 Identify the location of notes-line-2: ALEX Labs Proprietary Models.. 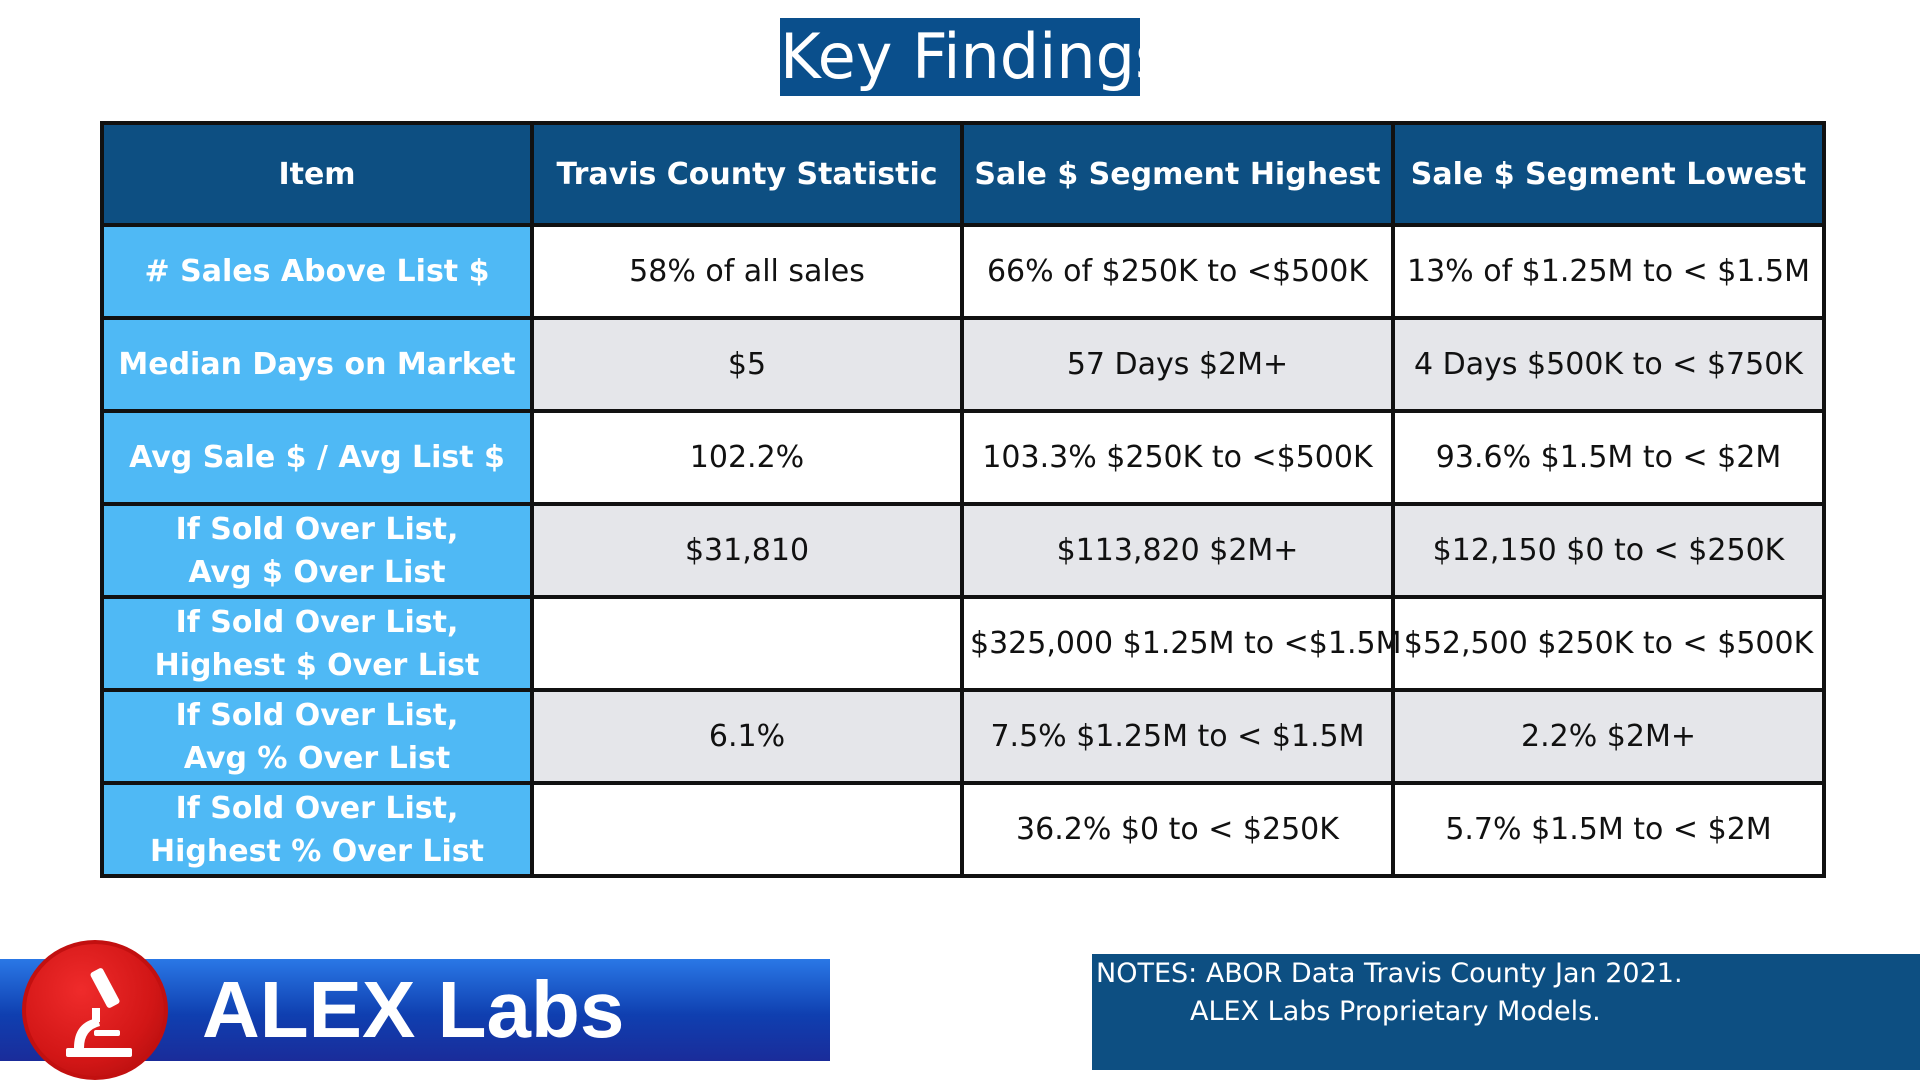
(1395, 1011).